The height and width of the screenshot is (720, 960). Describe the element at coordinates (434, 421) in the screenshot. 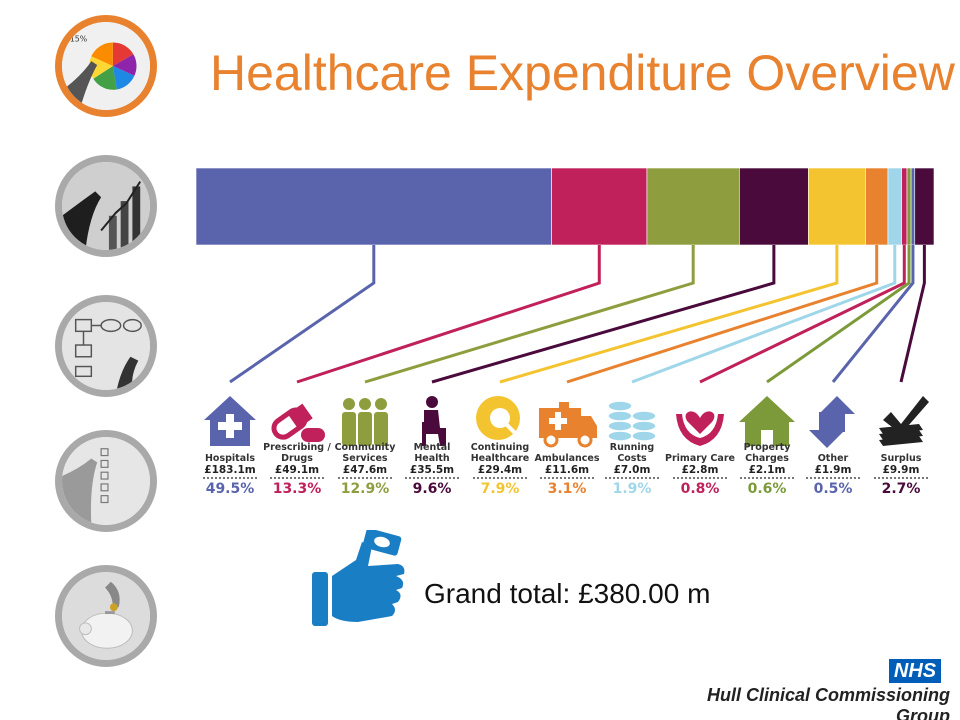

I see `seated-person-icon` at that location.